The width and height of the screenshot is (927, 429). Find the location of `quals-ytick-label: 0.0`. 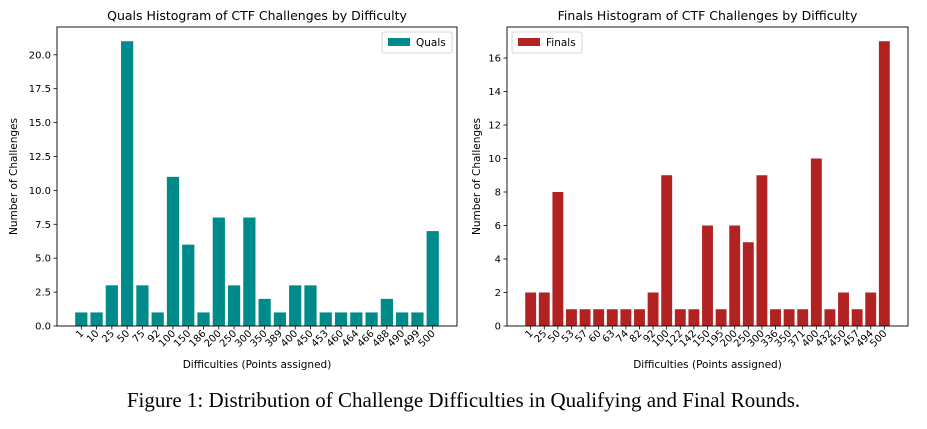

quals-ytick-label: 0.0 is located at coordinates (43, 327).